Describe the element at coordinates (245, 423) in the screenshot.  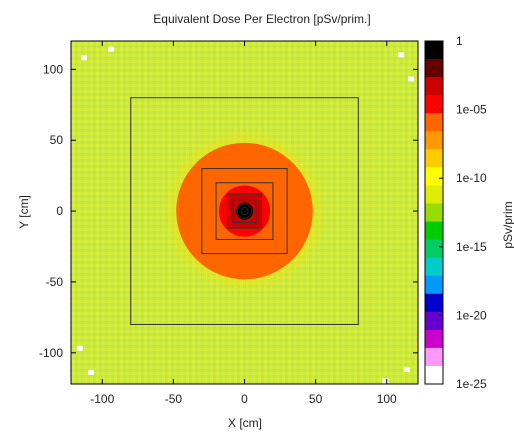
I see `x-axis-title: X [cm]` at that location.